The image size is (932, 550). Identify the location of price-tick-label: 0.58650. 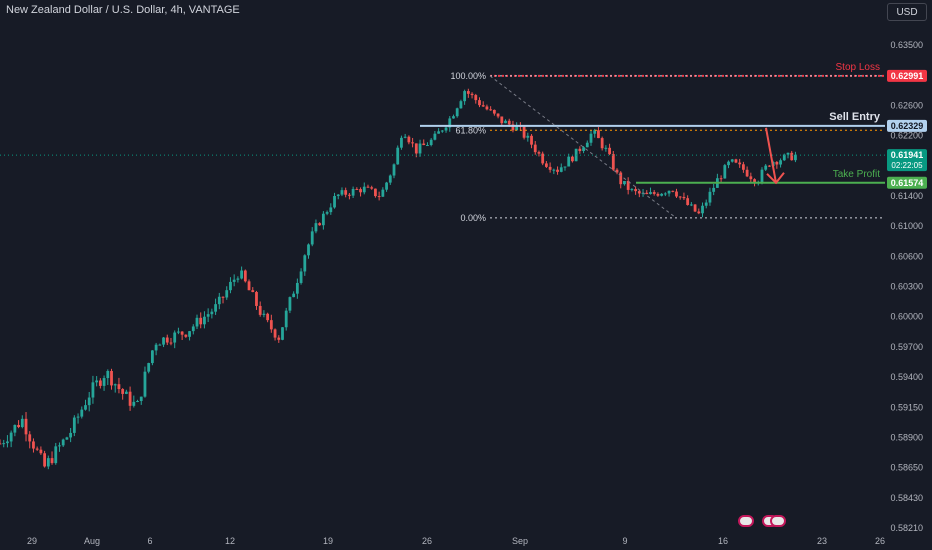
(906, 468).